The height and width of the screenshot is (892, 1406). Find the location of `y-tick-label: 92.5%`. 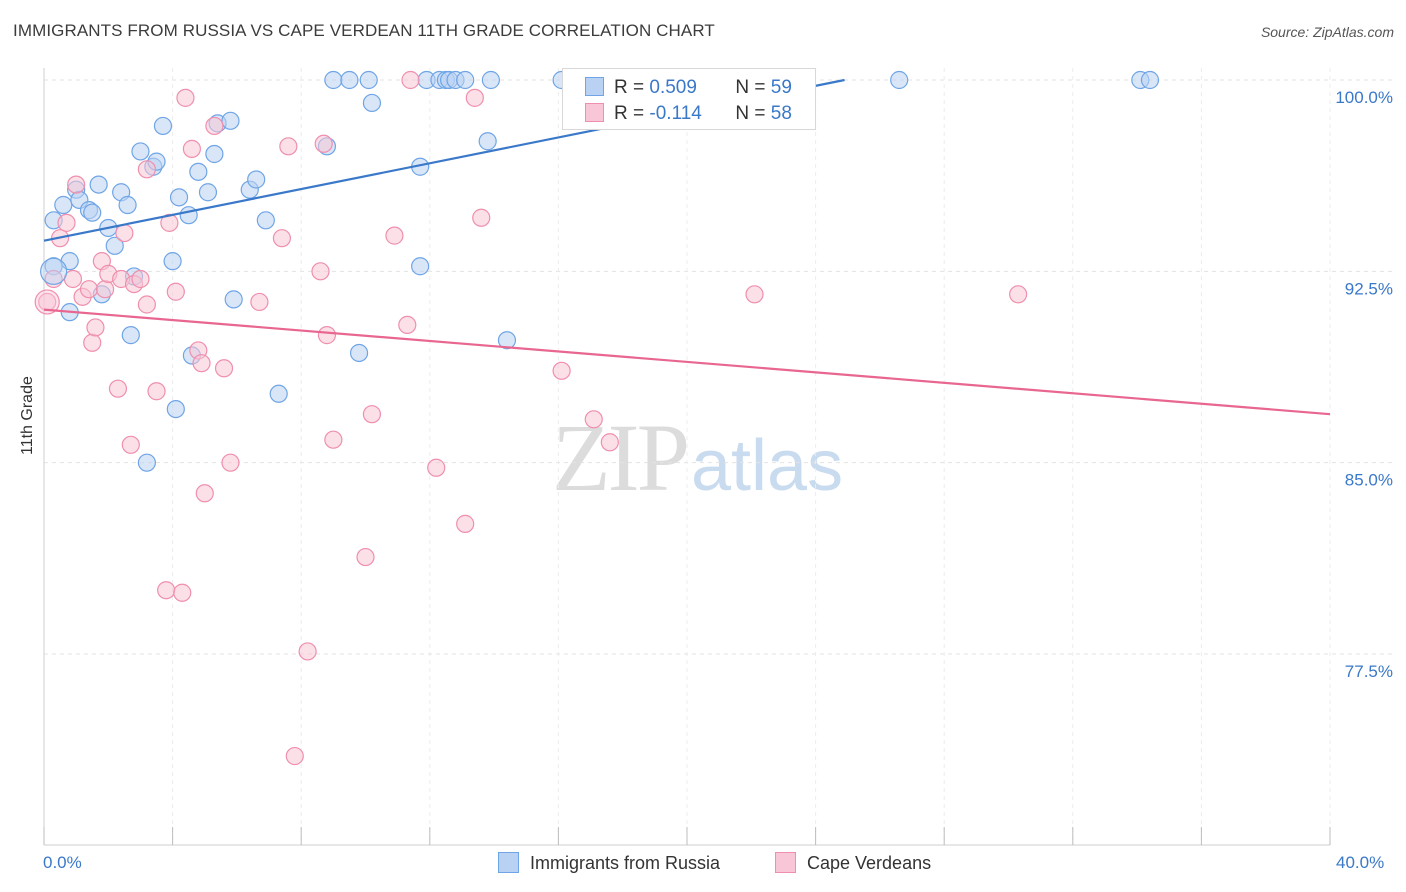

y-tick-label: 92.5% is located at coordinates (1369, 288).